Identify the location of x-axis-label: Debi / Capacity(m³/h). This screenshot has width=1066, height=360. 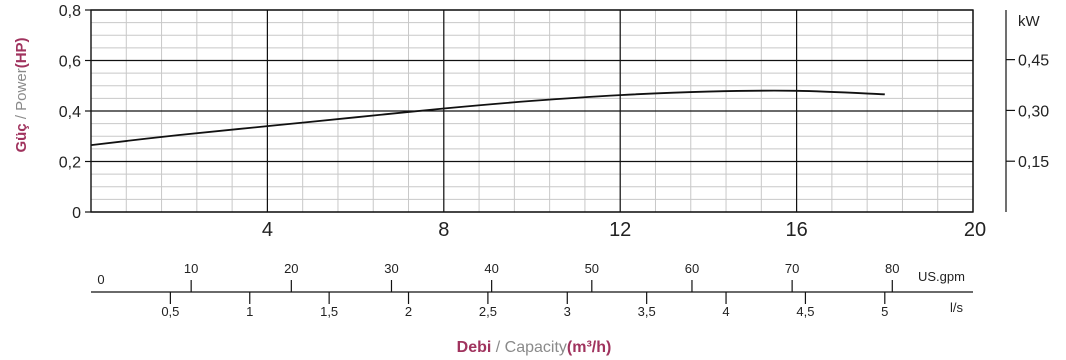
(534, 347).